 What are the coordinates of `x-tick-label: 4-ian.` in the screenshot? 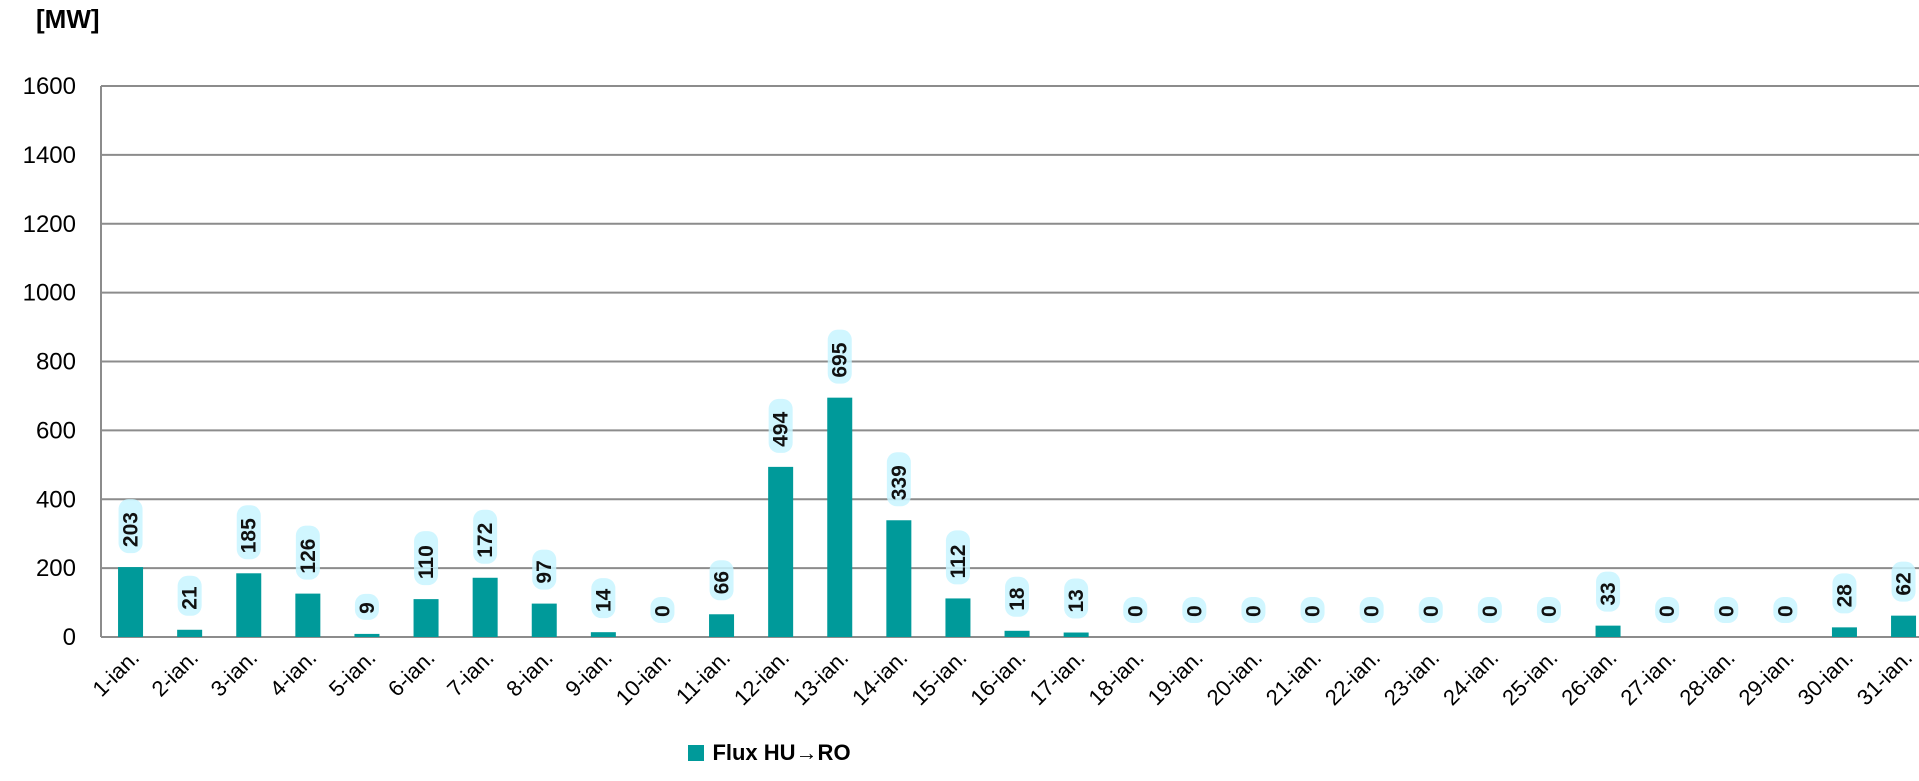 It's located at (293, 673).